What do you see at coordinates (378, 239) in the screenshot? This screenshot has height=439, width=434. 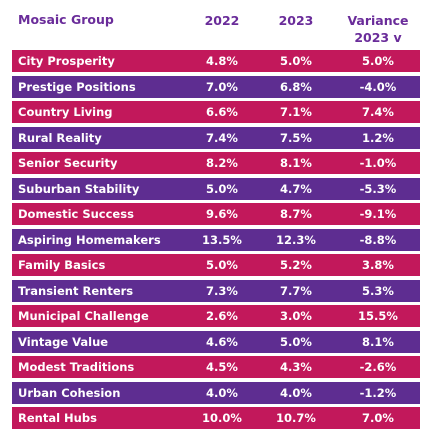 I see `row-variance: -8.8%` at bounding box center [378, 239].